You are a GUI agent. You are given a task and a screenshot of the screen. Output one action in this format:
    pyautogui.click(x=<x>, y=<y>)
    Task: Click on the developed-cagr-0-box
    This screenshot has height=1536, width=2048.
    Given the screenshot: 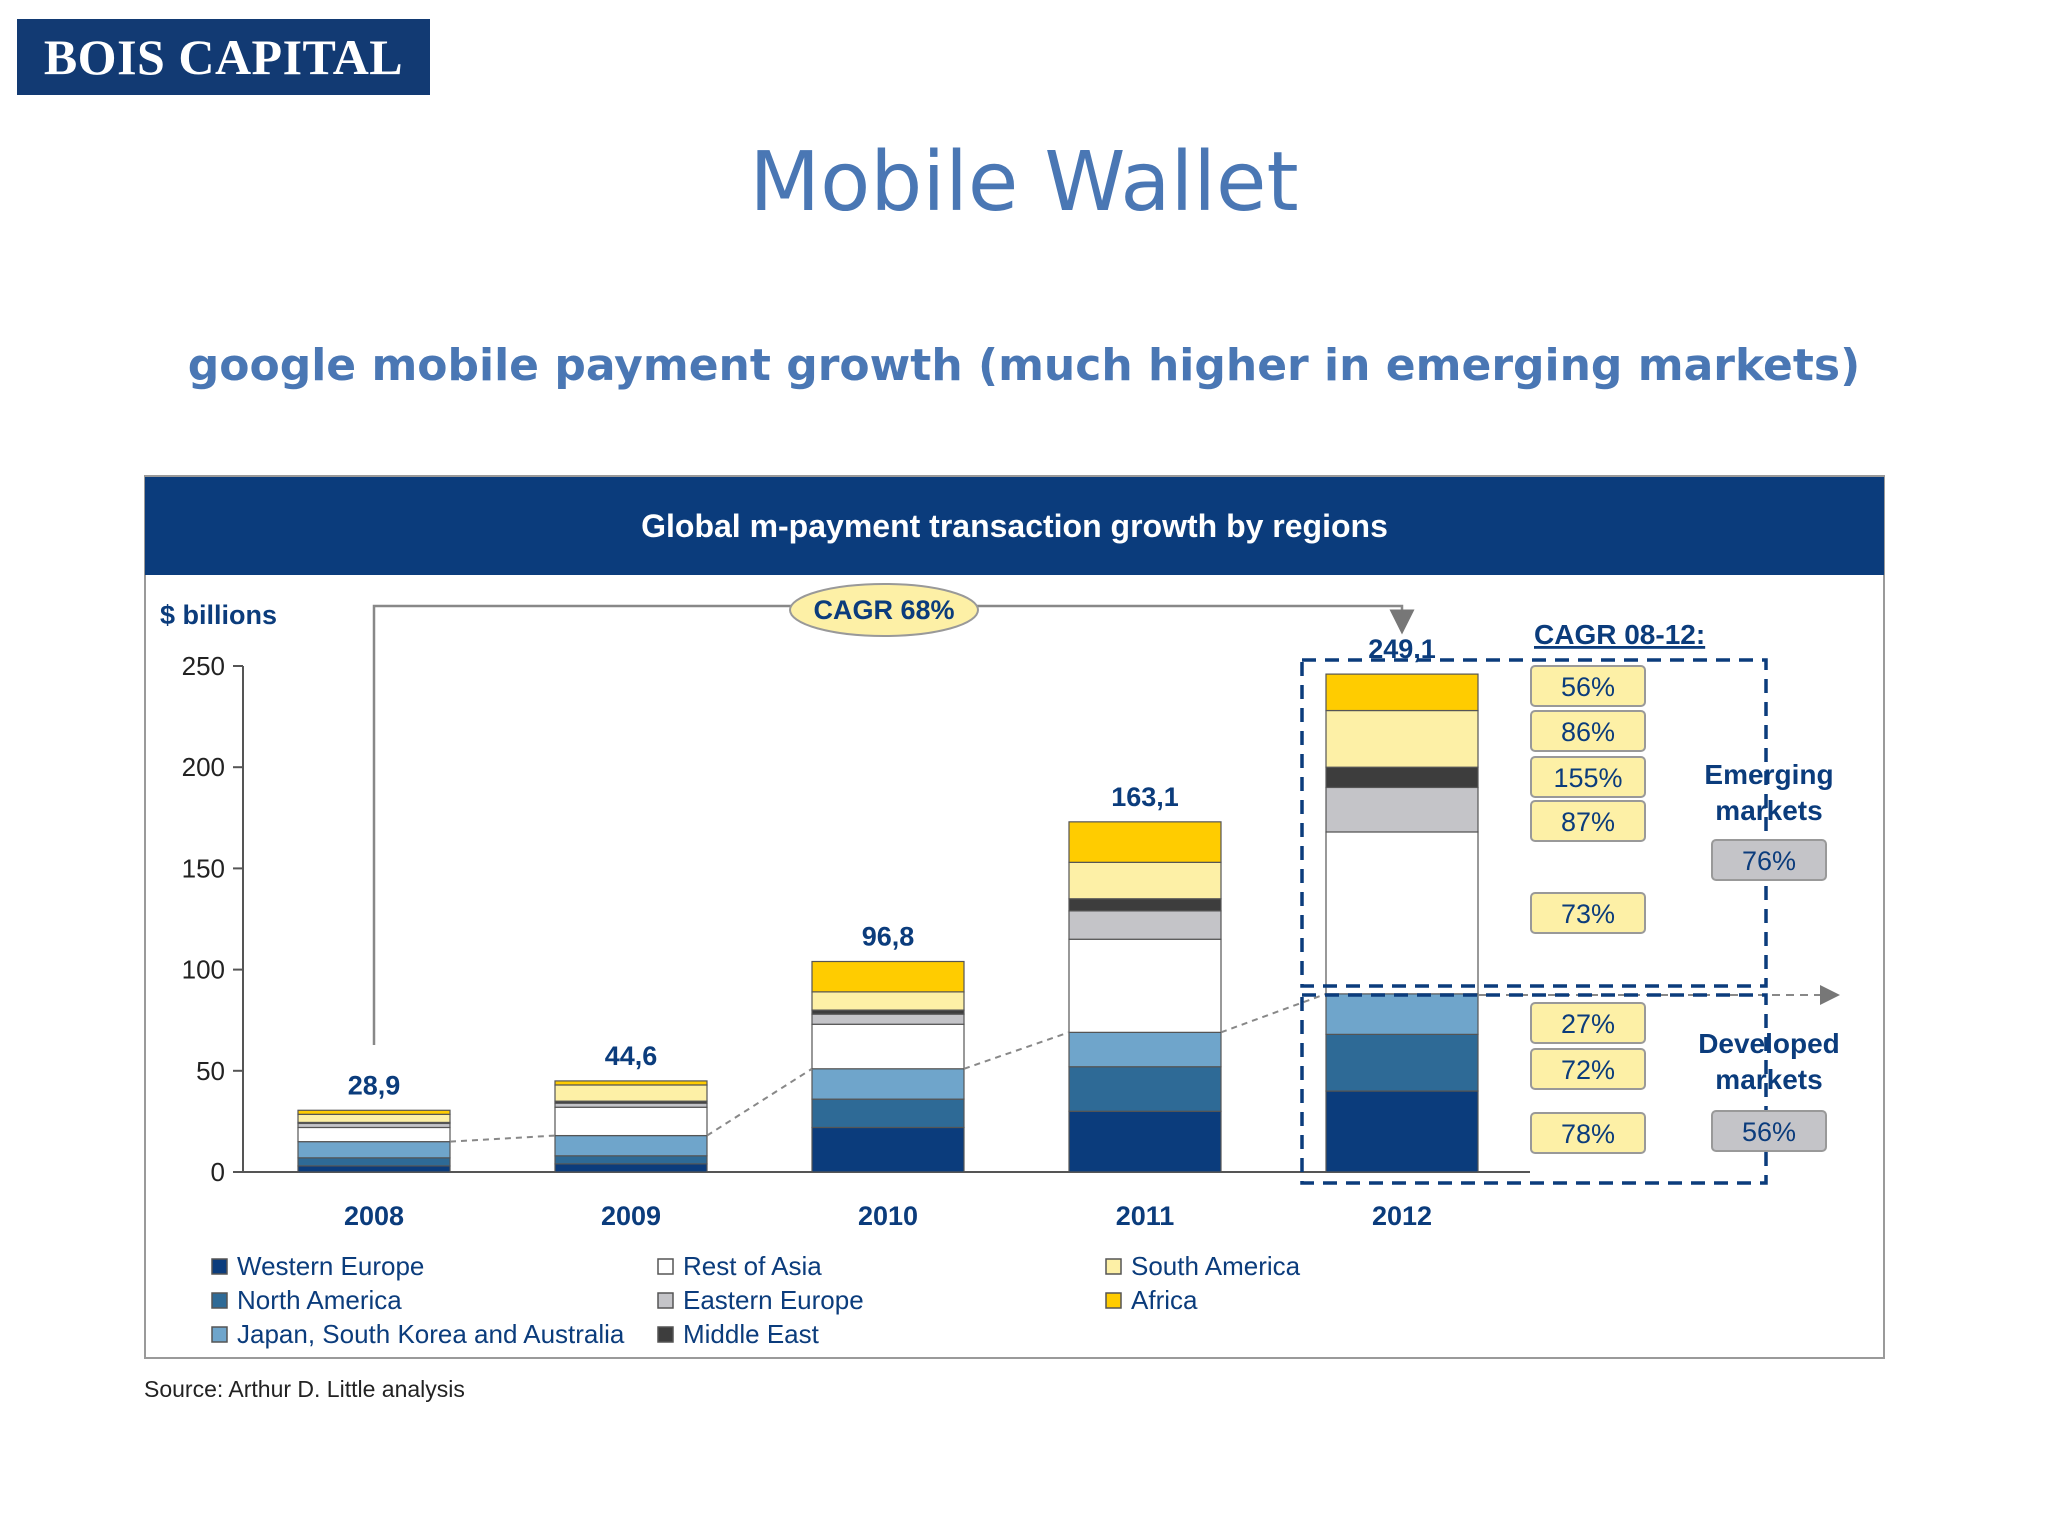 What is the action you would take?
    pyautogui.click(x=1588, y=1023)
    